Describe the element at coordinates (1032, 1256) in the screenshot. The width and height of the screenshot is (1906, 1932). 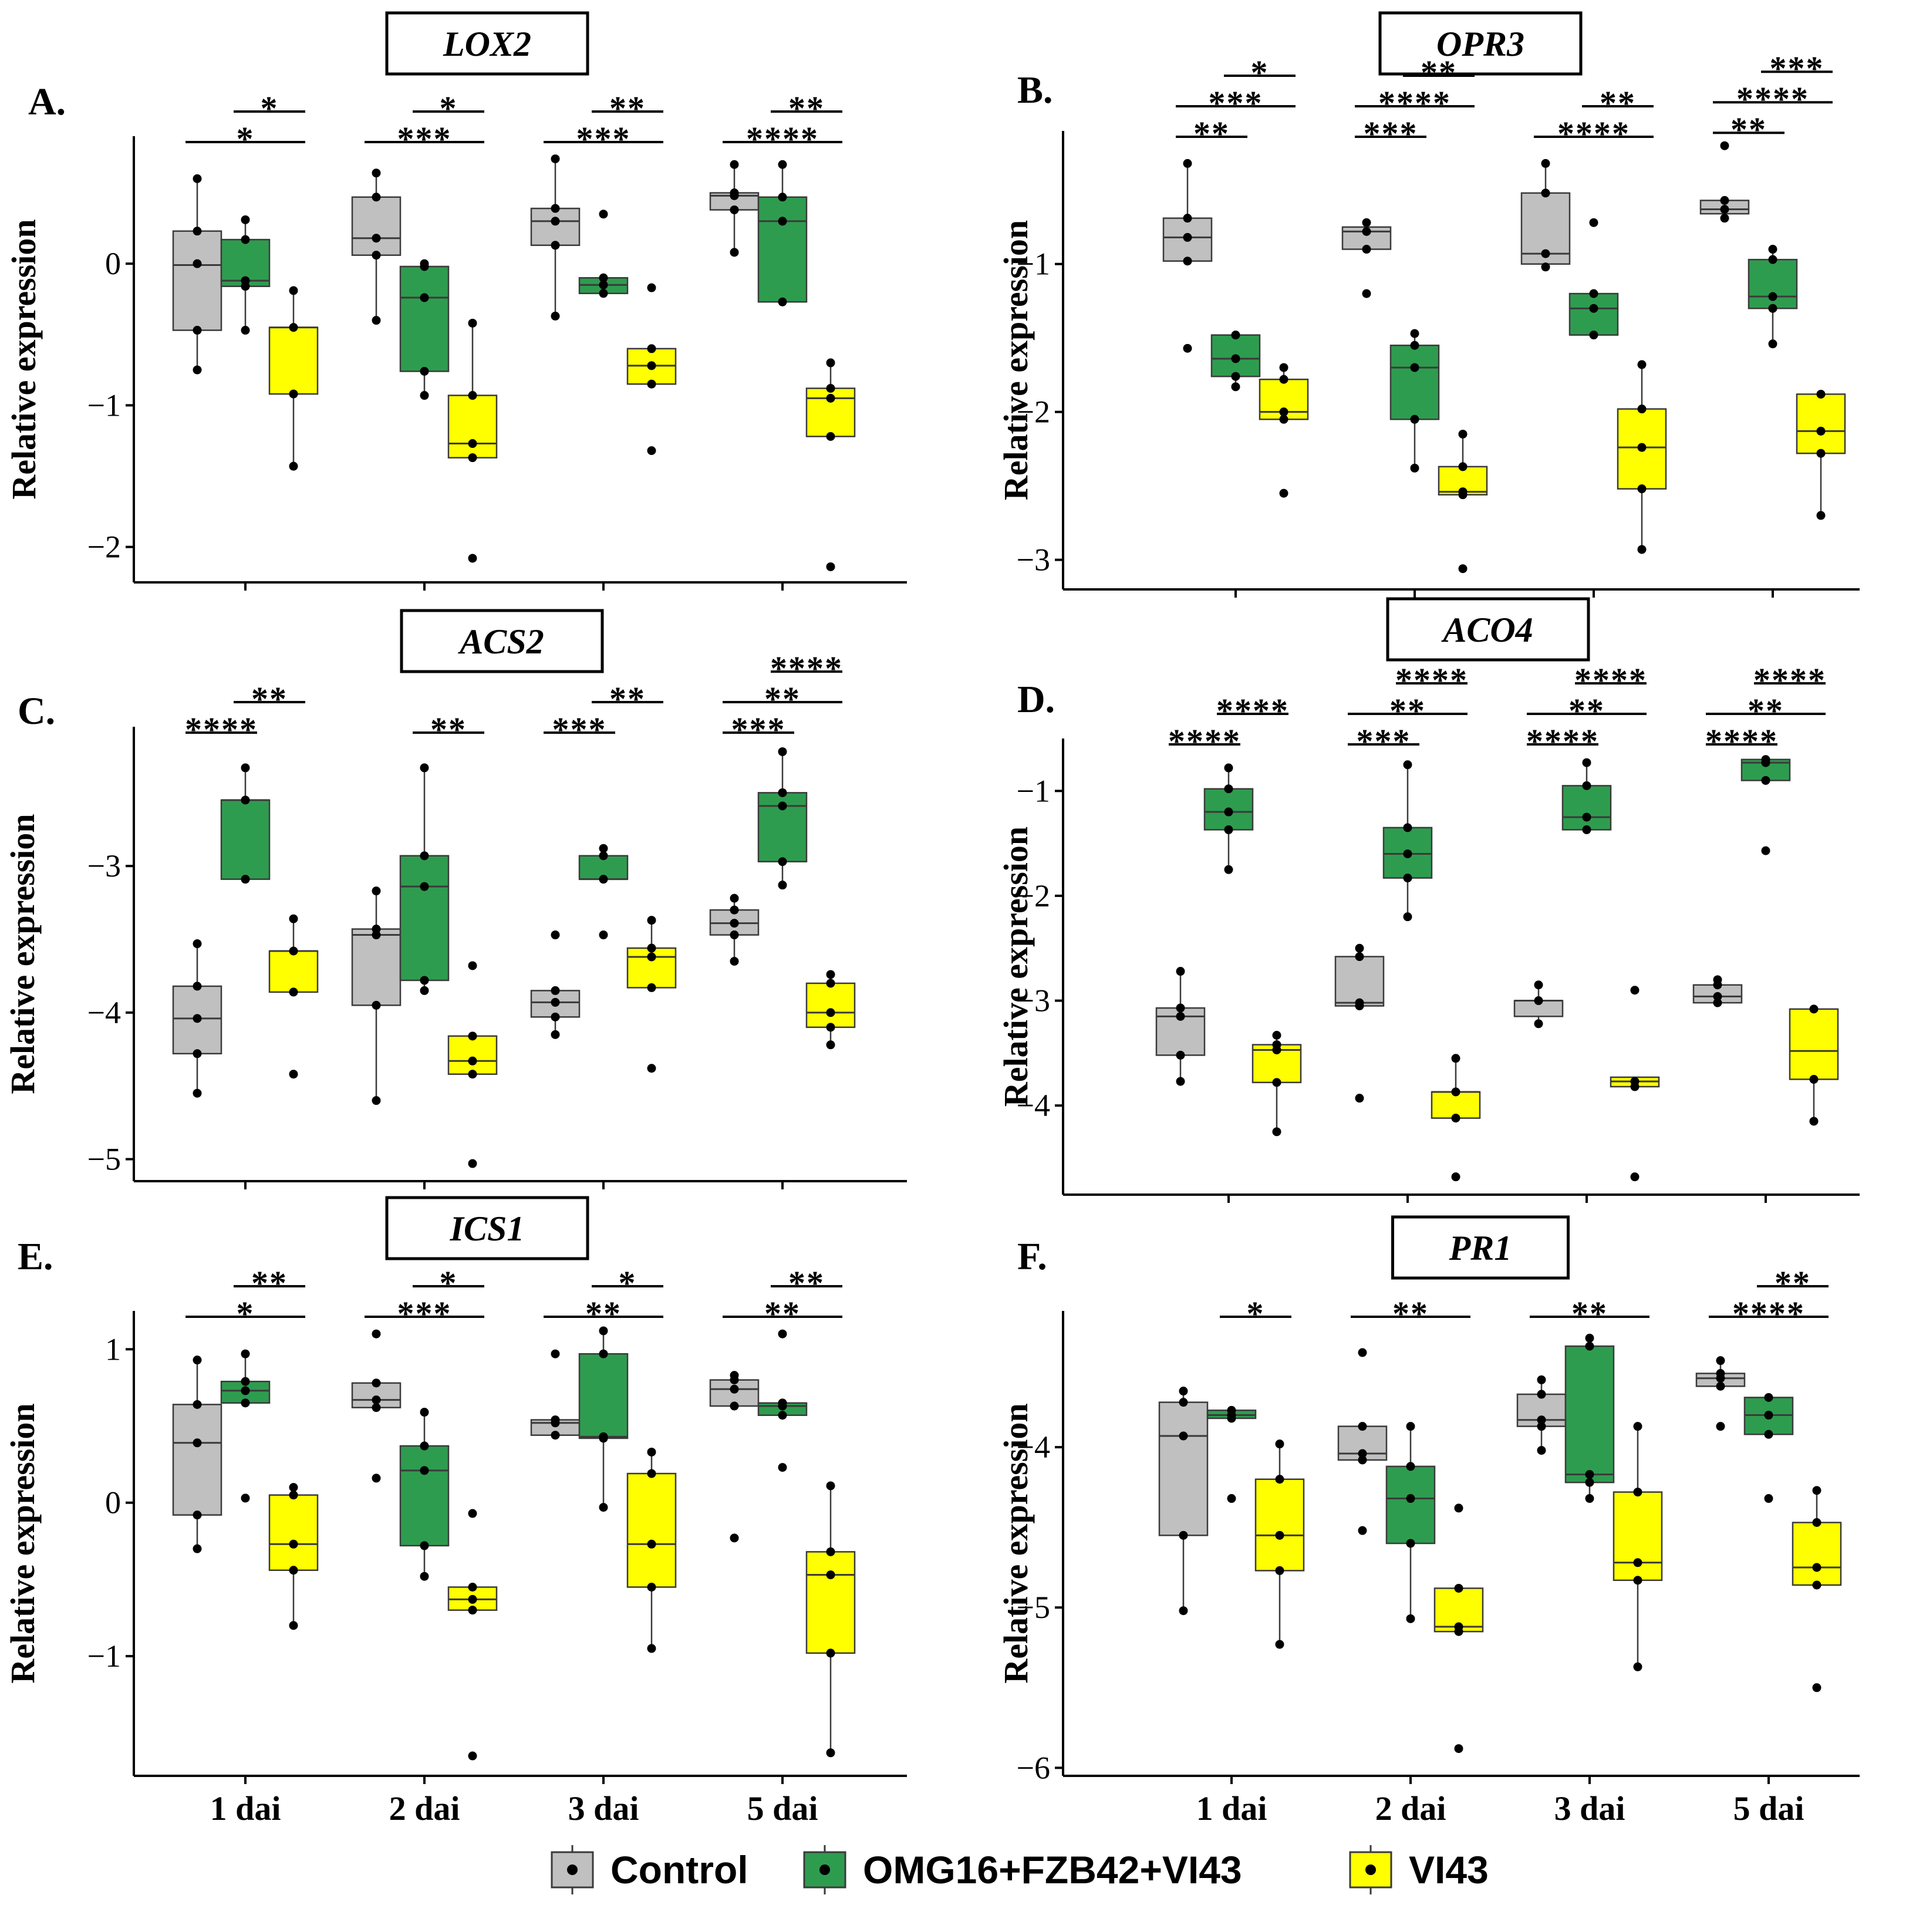
I see `panel-letter: F.` at that location.